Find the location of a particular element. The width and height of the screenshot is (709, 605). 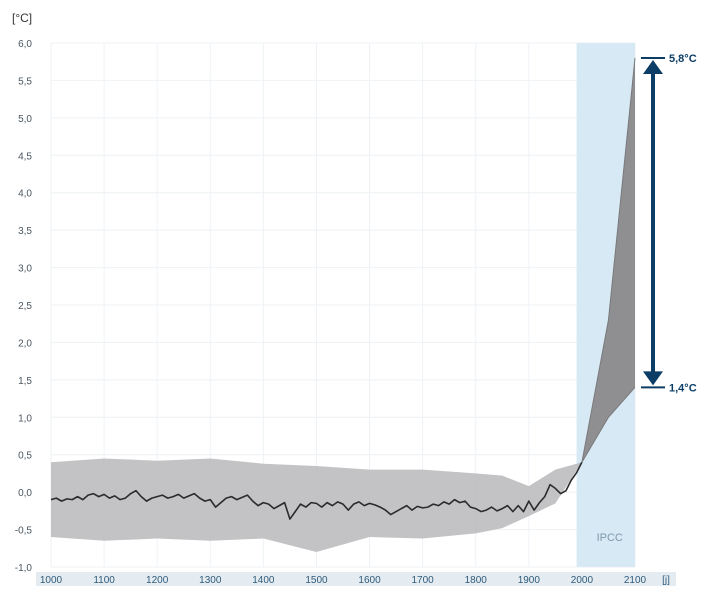

y-tick-label: 4,5 is located at coordinates (25, 156).